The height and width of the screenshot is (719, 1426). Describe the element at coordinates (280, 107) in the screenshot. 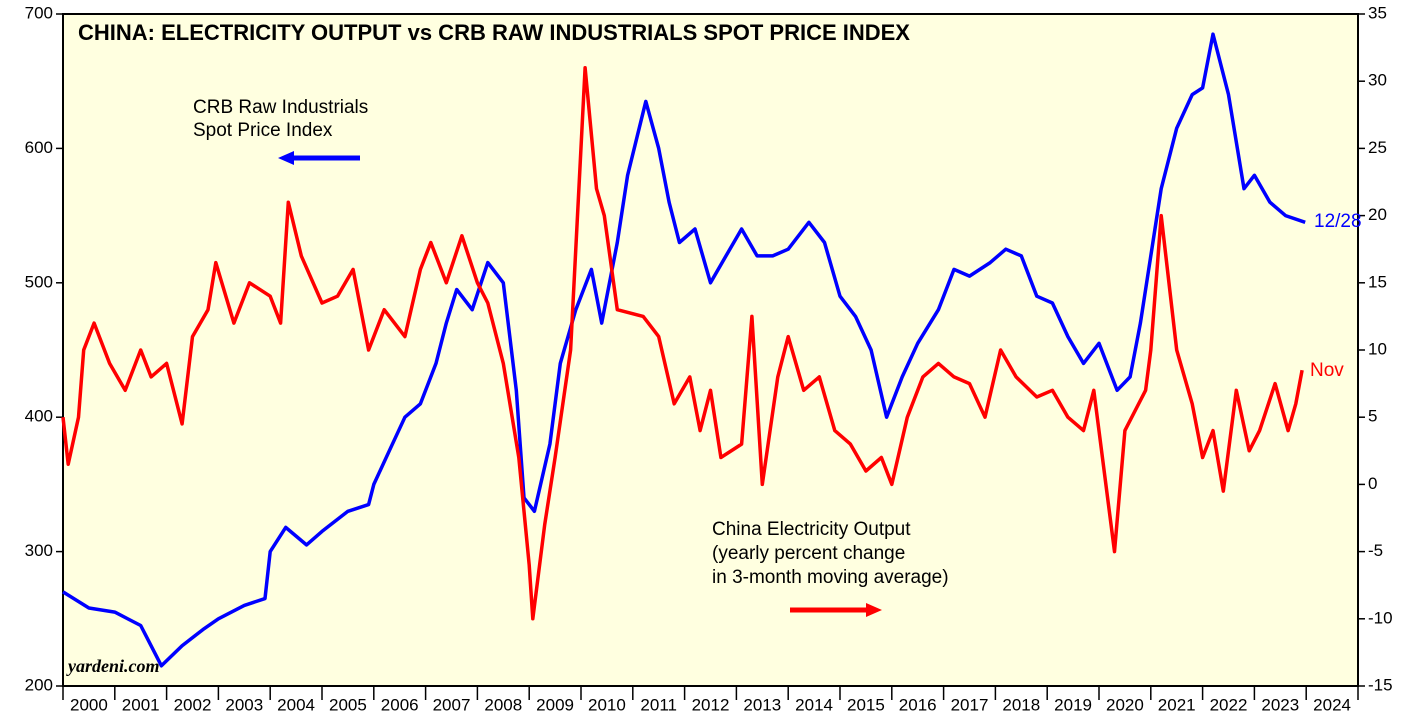

I see `annotation: CRB Raw Industrials` at that location.